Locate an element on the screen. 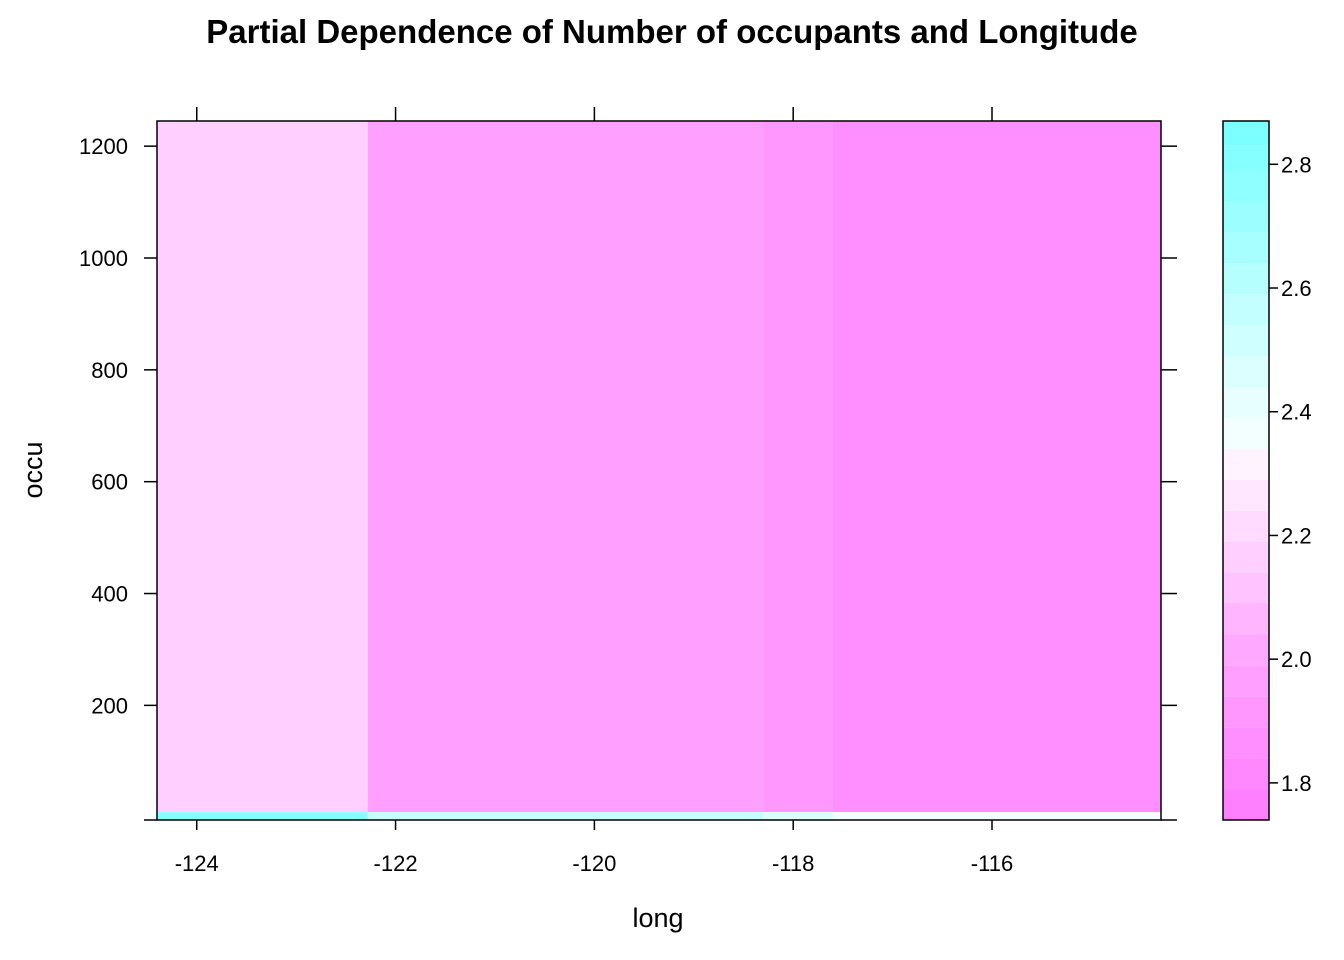  colorbar-ticks: 1.8 2.0 2.2 2.4 2.6 2.8 is located at coordinates (1290, 474).